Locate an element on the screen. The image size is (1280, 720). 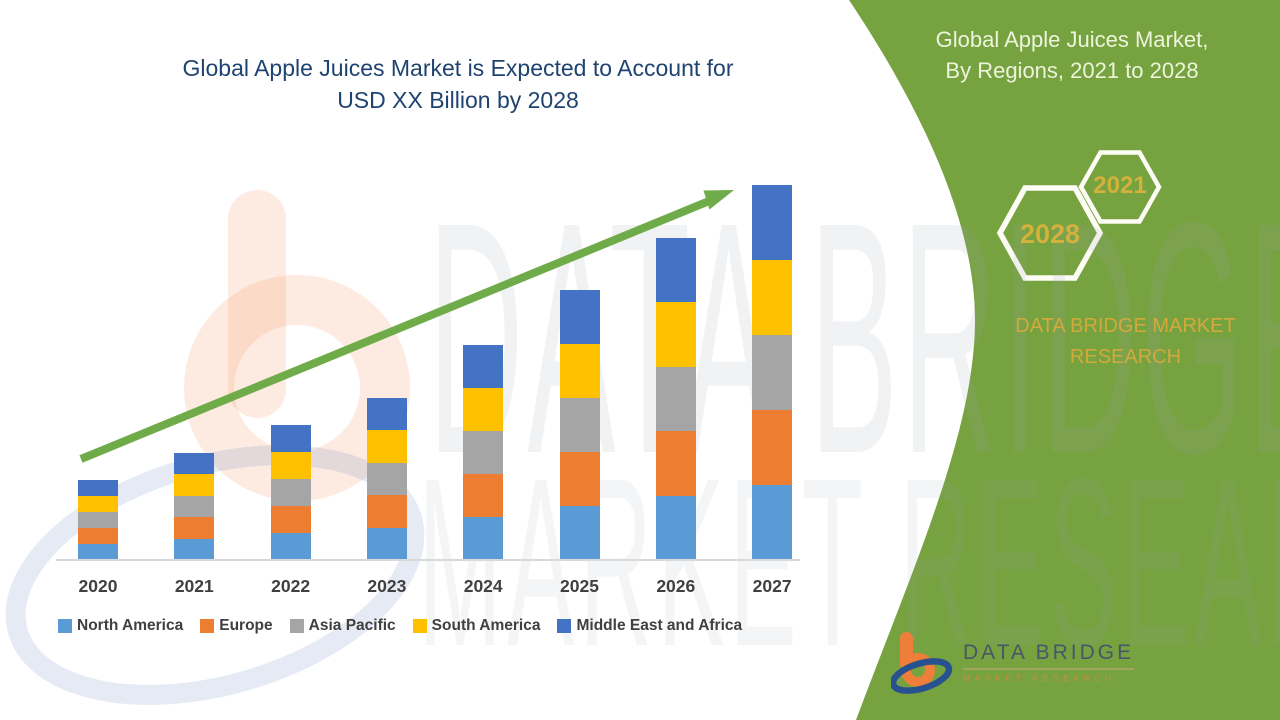
x-axis-label-2020: 2020 is located at coordinates (98, 586).